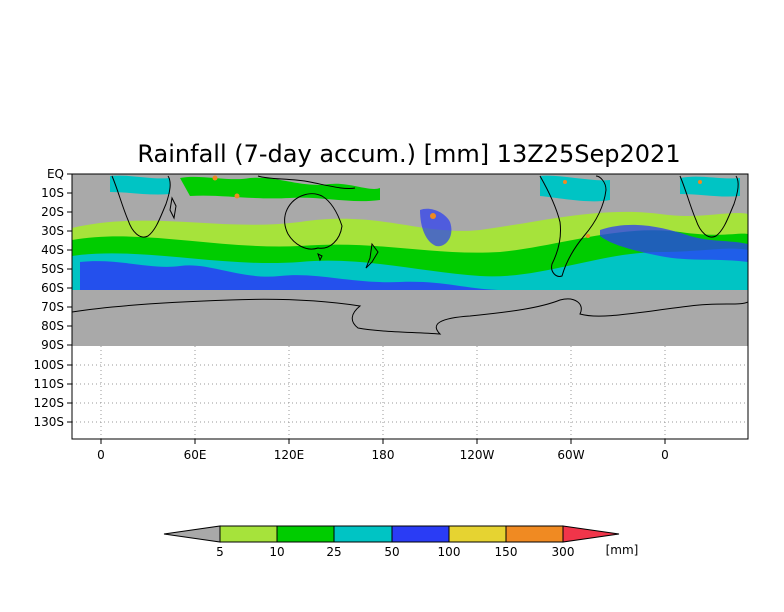 The height and width of the screenshot is (612, 784). What do you see at coordinates (622, 550) in the screenshot?
I see `colorbar-unit: [mm]` at bounding box center [622, 550].